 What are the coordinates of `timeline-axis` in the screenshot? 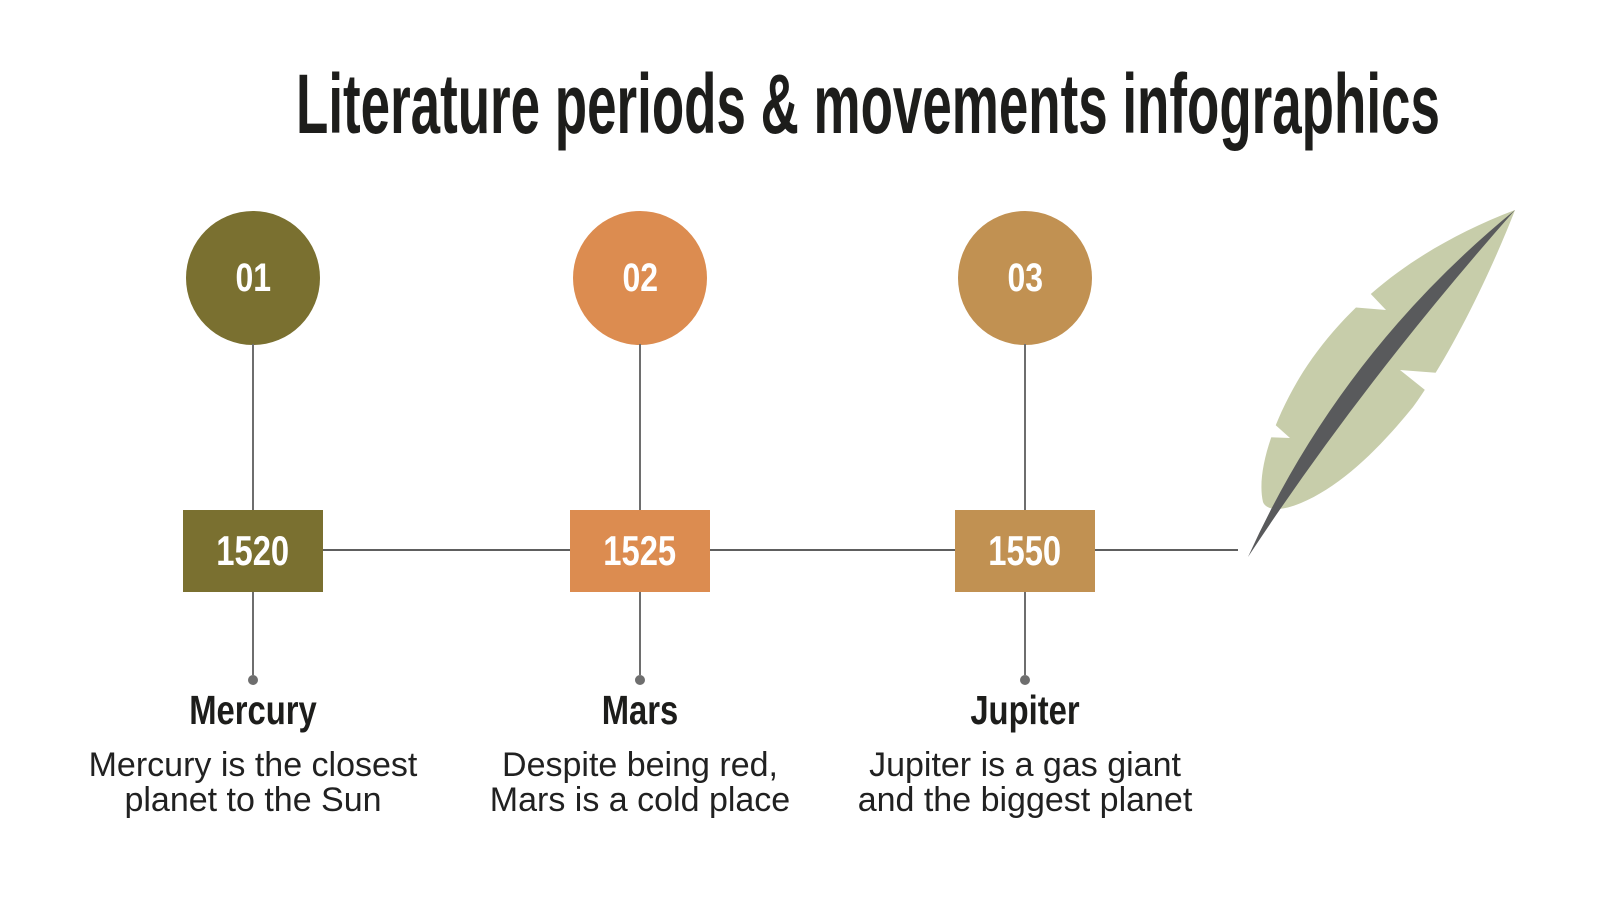 It's located at (780, 550).